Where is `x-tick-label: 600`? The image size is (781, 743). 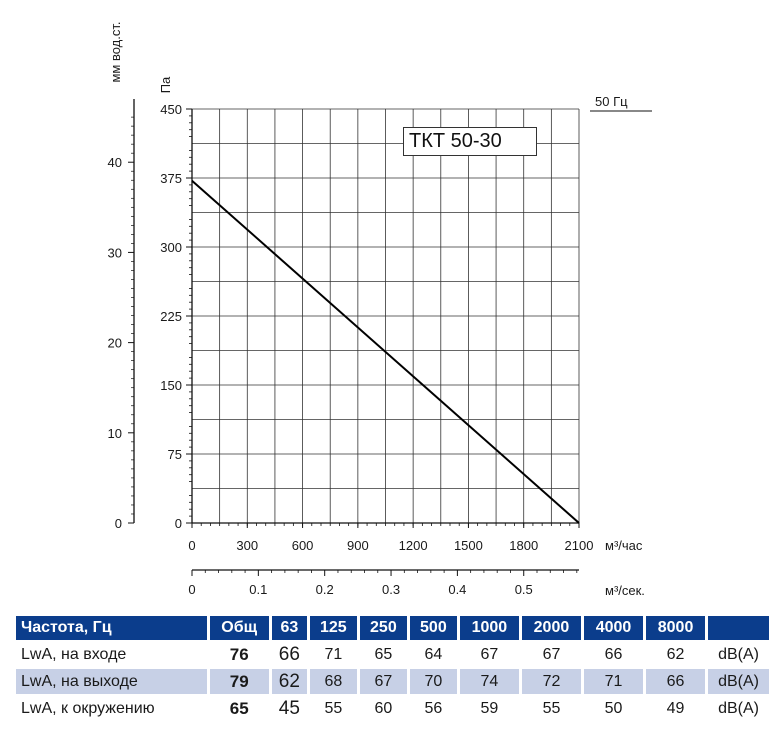 x-tick-label: 600 is located at coordinates (303, 545).